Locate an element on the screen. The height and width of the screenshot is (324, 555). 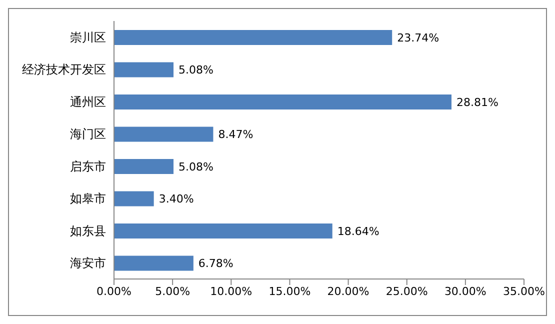
x-tick-label: 5.00% is located at coordinates (172, 291).